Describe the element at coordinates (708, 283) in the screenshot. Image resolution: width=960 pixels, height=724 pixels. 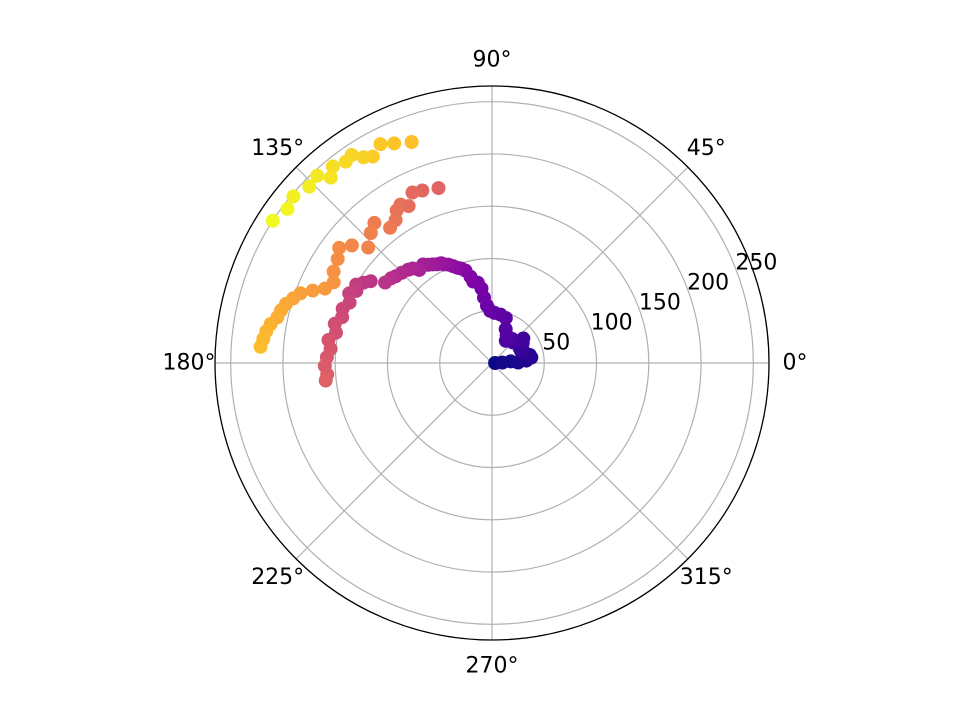
I see `r-tick-label: 200` at that location.